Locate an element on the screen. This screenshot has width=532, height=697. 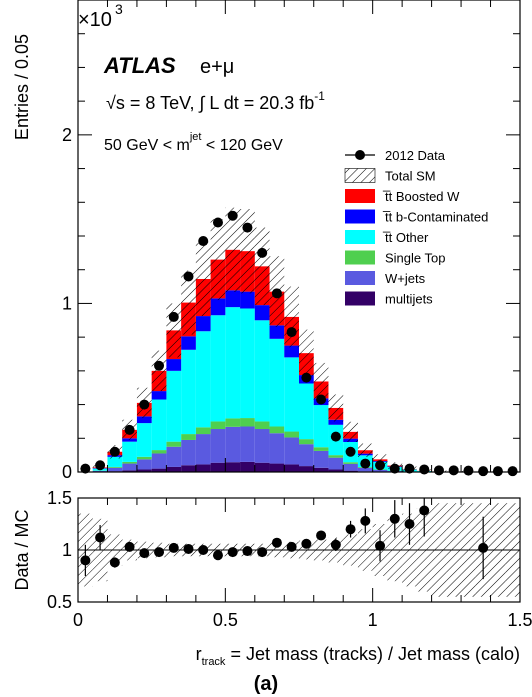
ratio-y-tick-label: 1.5 is located at coordinates (59, 498).